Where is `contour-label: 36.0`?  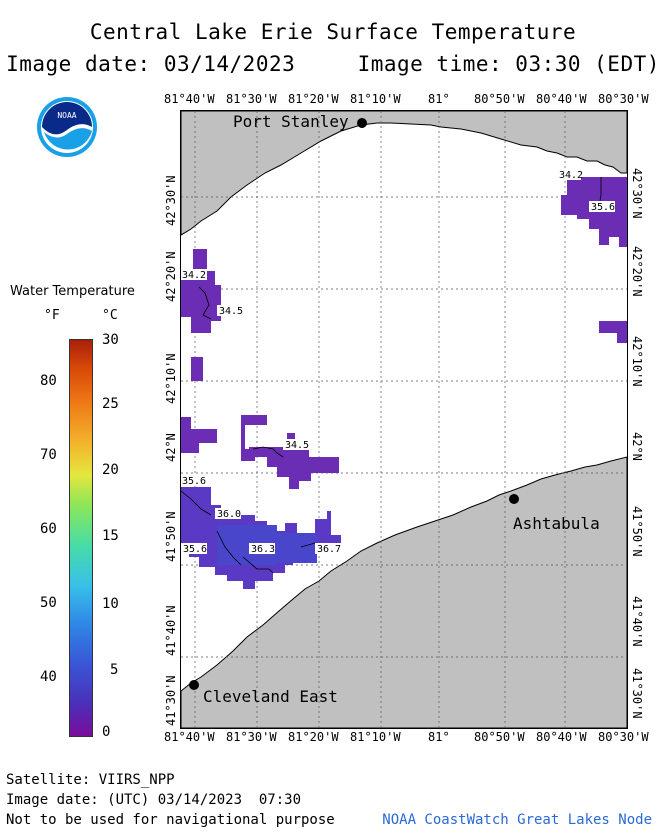
contour-label: 36.0 is located at coordinates (228, 514).